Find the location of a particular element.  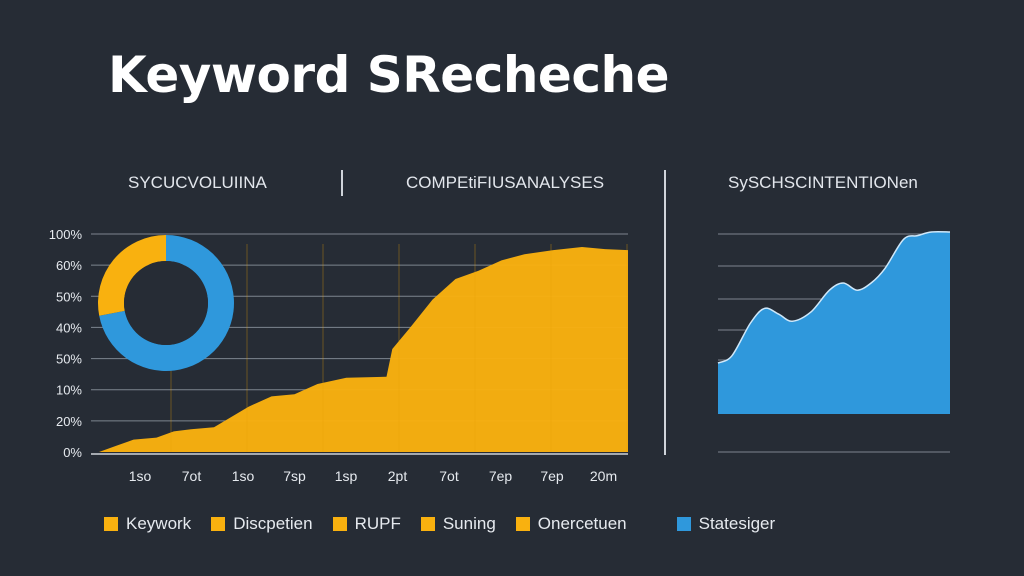

y-tick-label: 60% is located at coordinates (69, 265).